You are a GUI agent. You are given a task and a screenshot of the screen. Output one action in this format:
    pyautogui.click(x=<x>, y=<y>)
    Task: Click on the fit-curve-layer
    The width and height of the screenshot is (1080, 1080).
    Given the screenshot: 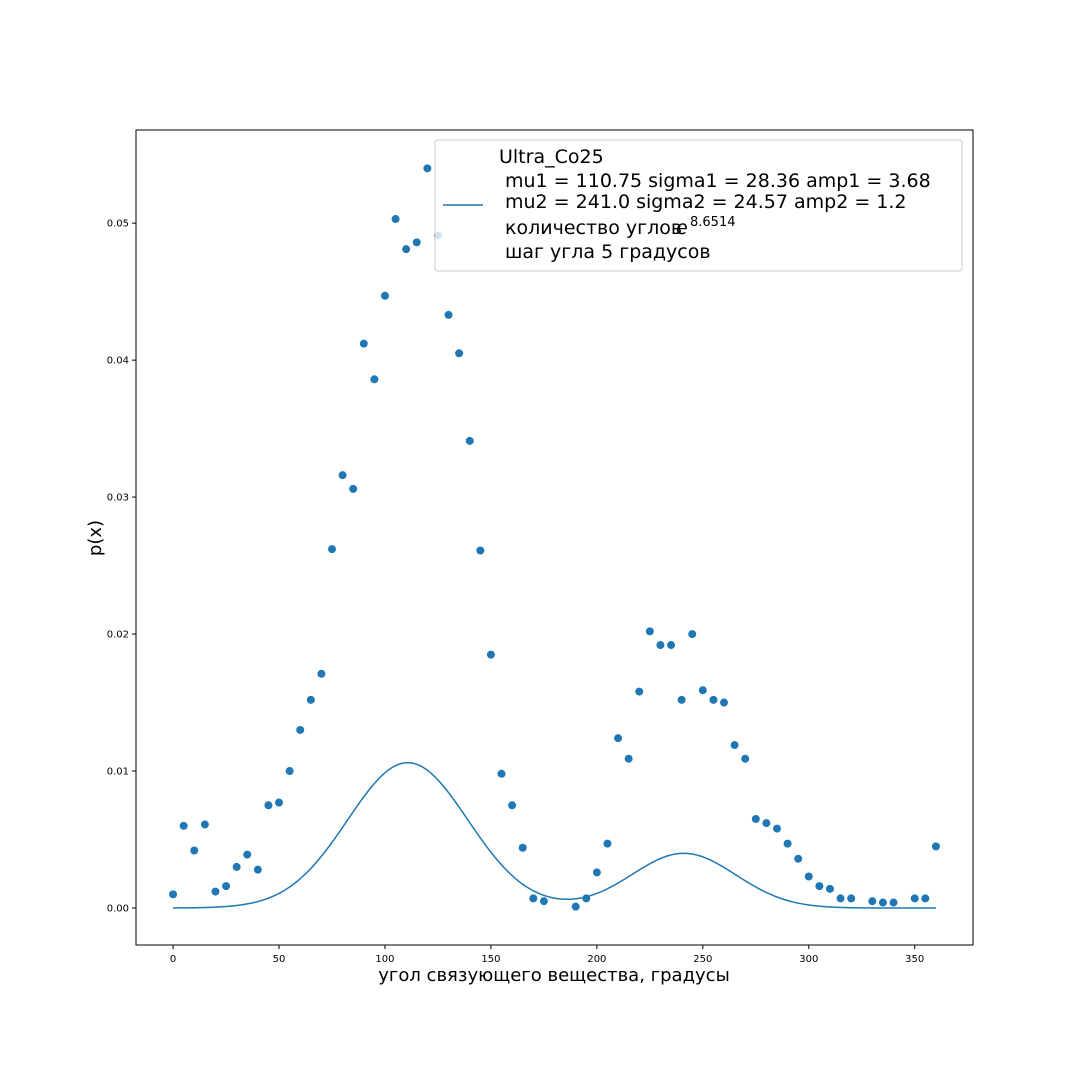 What is the action you would take?
    pyautogui.click(x=554, y=835)
    